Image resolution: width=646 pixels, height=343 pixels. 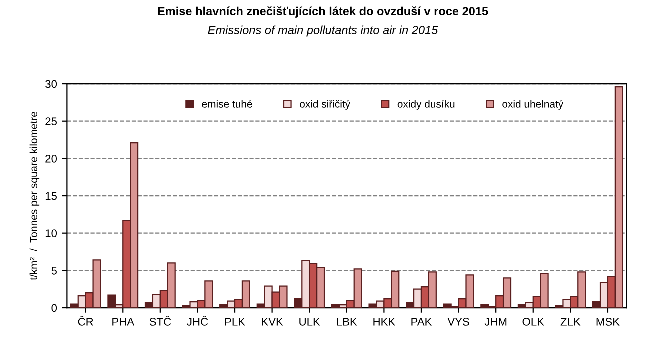 I want to click on y-tick-label: 20, so click(x=52, y=158).